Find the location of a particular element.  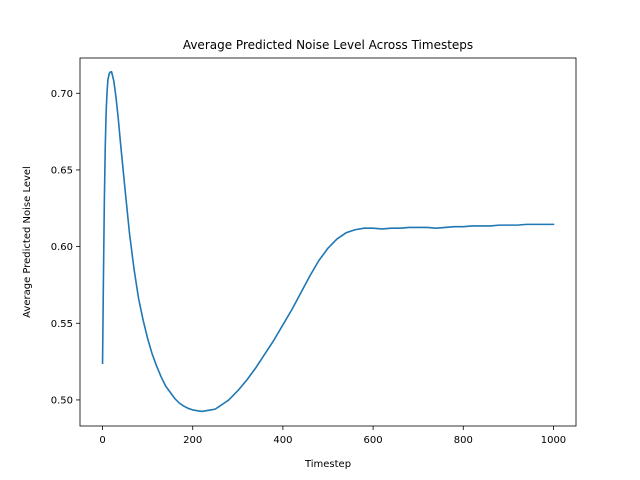

y-tick-label: 0.70 is located at coordinates (62, 94).